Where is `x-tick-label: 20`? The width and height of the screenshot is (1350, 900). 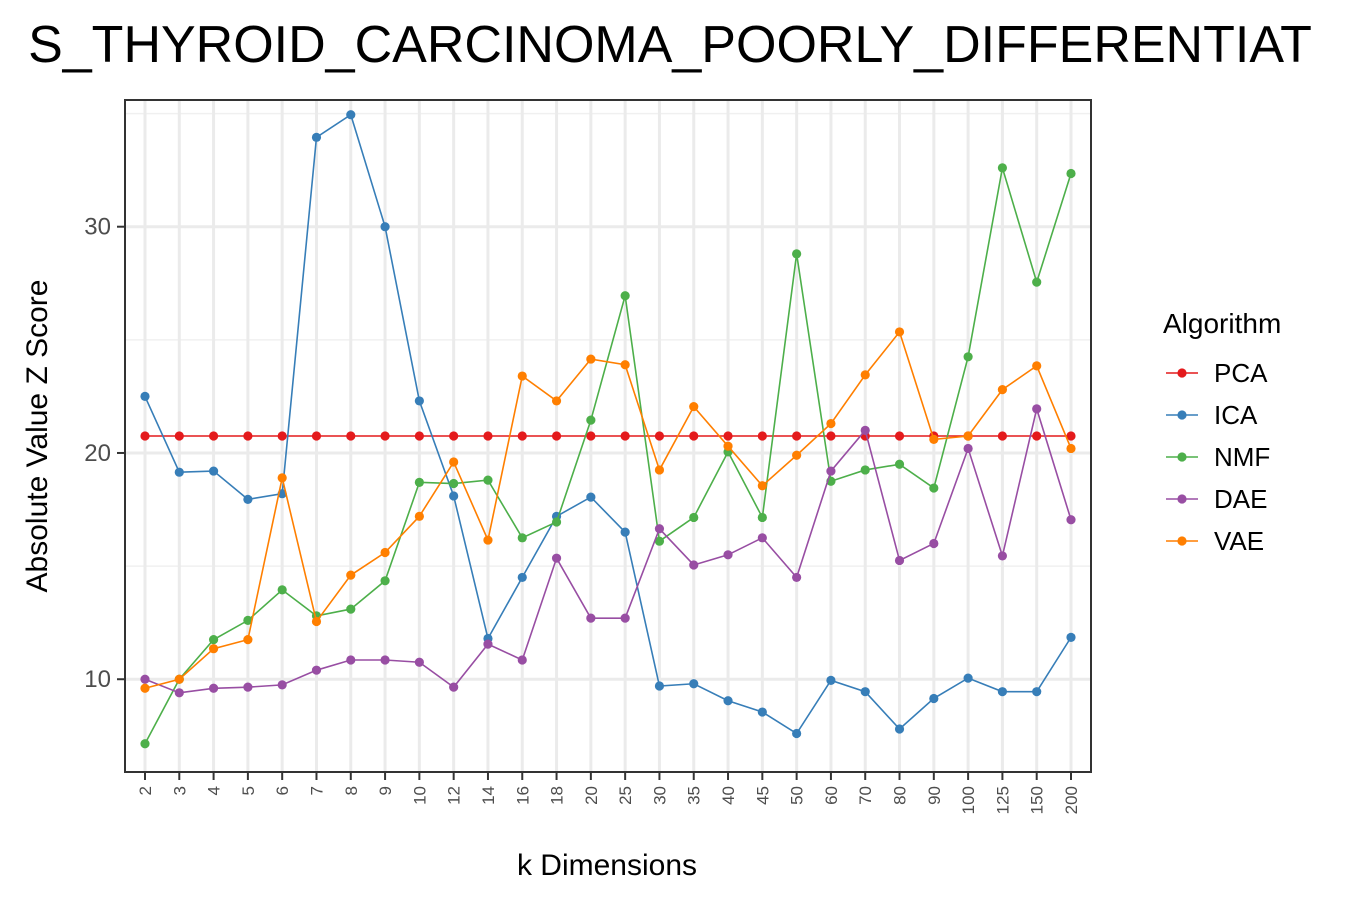
x-tick-label: 20 is located at coordinates (591, 795).